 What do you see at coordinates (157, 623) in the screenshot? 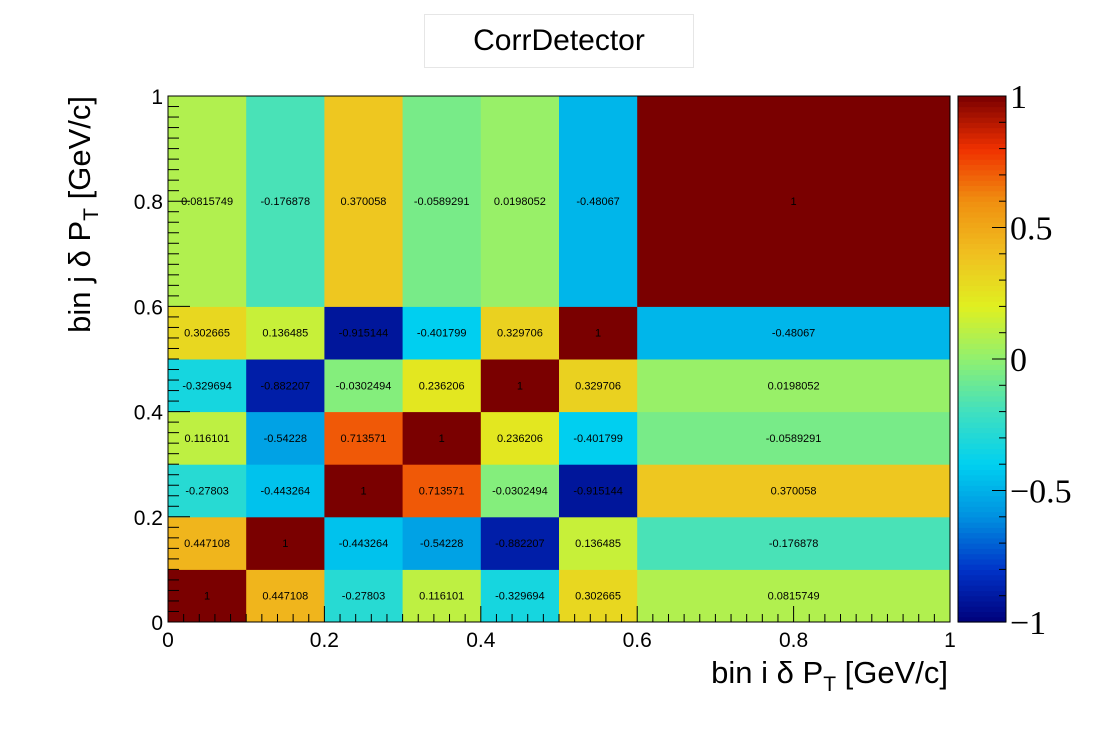
I see `y-tick-label: 0` at bounding box center [157, 623].